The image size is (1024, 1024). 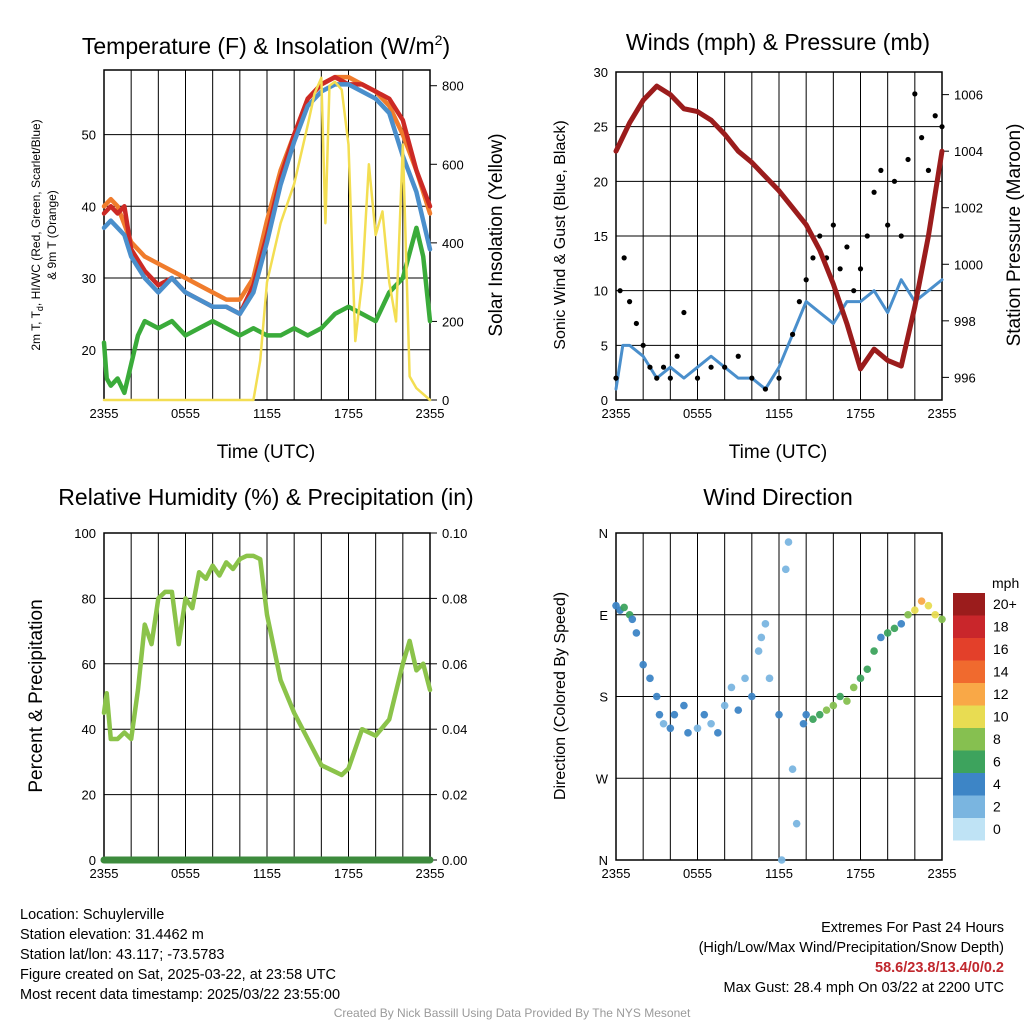 What do you see at coordinates (997, 739) in the screenshot?
I see `legend-label: 8` at bounding box center [997, 739].